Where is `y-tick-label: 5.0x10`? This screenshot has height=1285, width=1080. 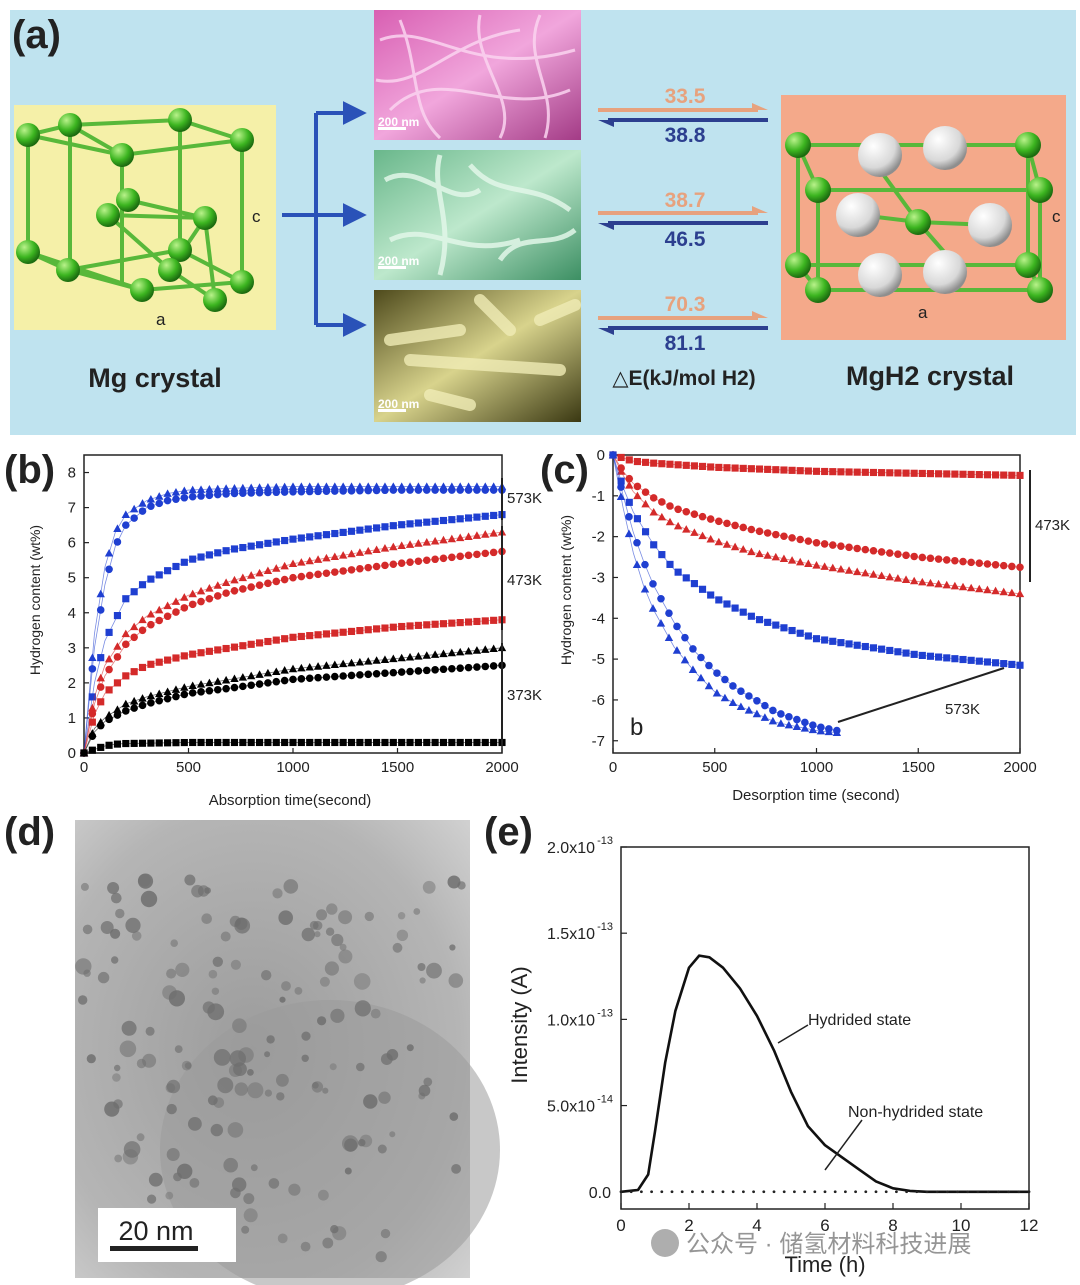 y-tick-label: 5.0x10 is located at coordinates (571, 1107).